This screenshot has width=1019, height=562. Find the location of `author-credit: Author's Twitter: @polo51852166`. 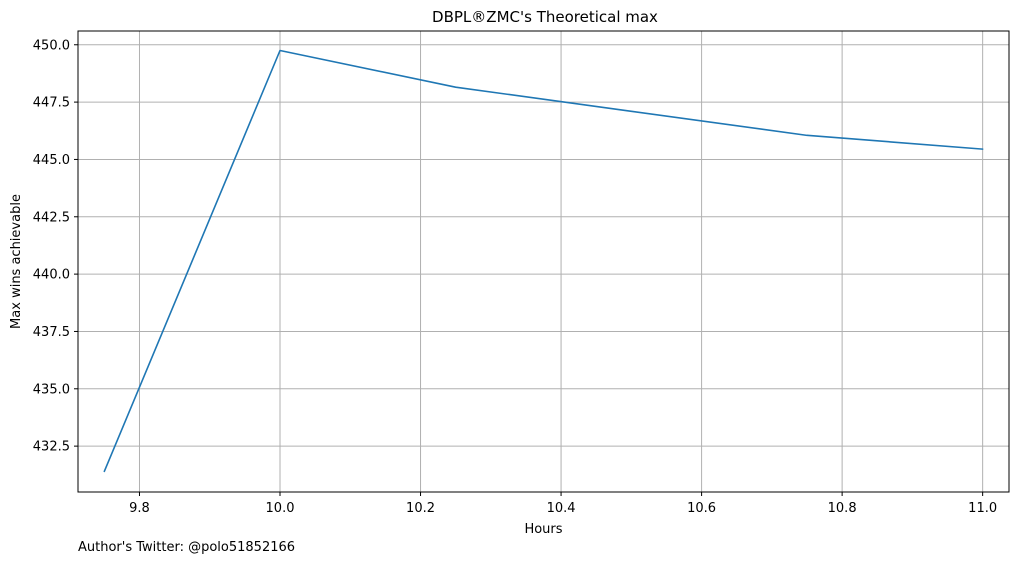

author-credit: Author's Twitter: @polo51852166 is located at coordinates (186, 547).